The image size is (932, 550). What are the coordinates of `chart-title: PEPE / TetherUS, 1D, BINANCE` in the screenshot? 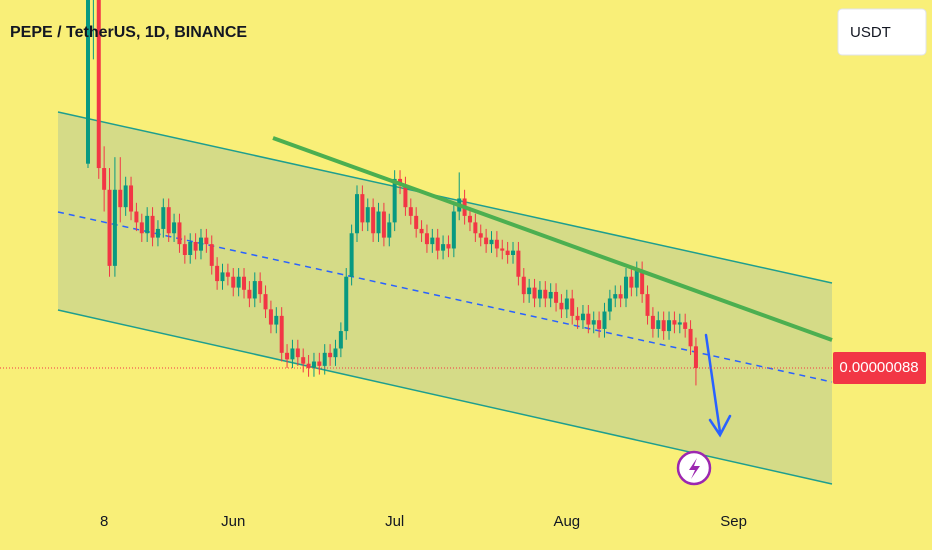 It's located at (128, 32).